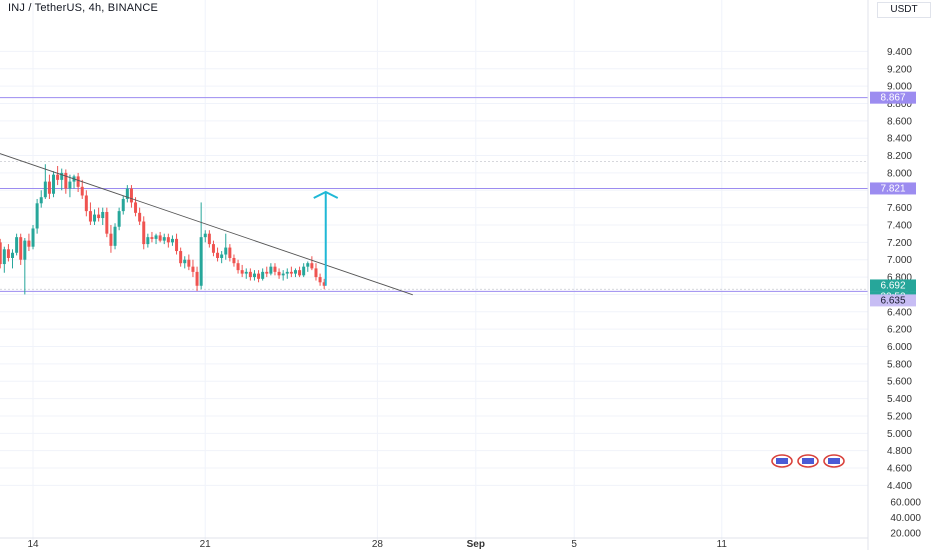  What do you see at coordinates (899, 139) in the screenshot?
I see `price-axis-label: 8.400` at bounding box center [899, 139].